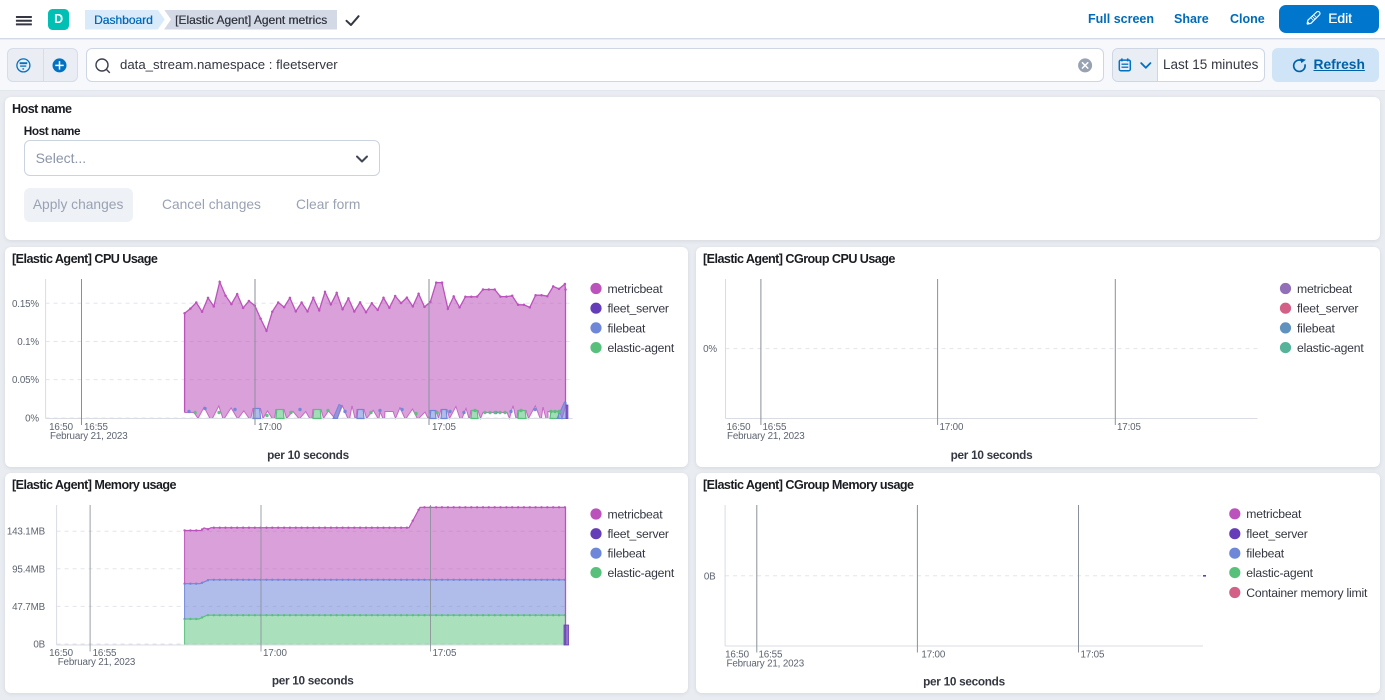 The image size is (1385, 700). Describe the element at coordinates (25, 304) in the screenshot. I see `svg-text: 0.15%` at that location.